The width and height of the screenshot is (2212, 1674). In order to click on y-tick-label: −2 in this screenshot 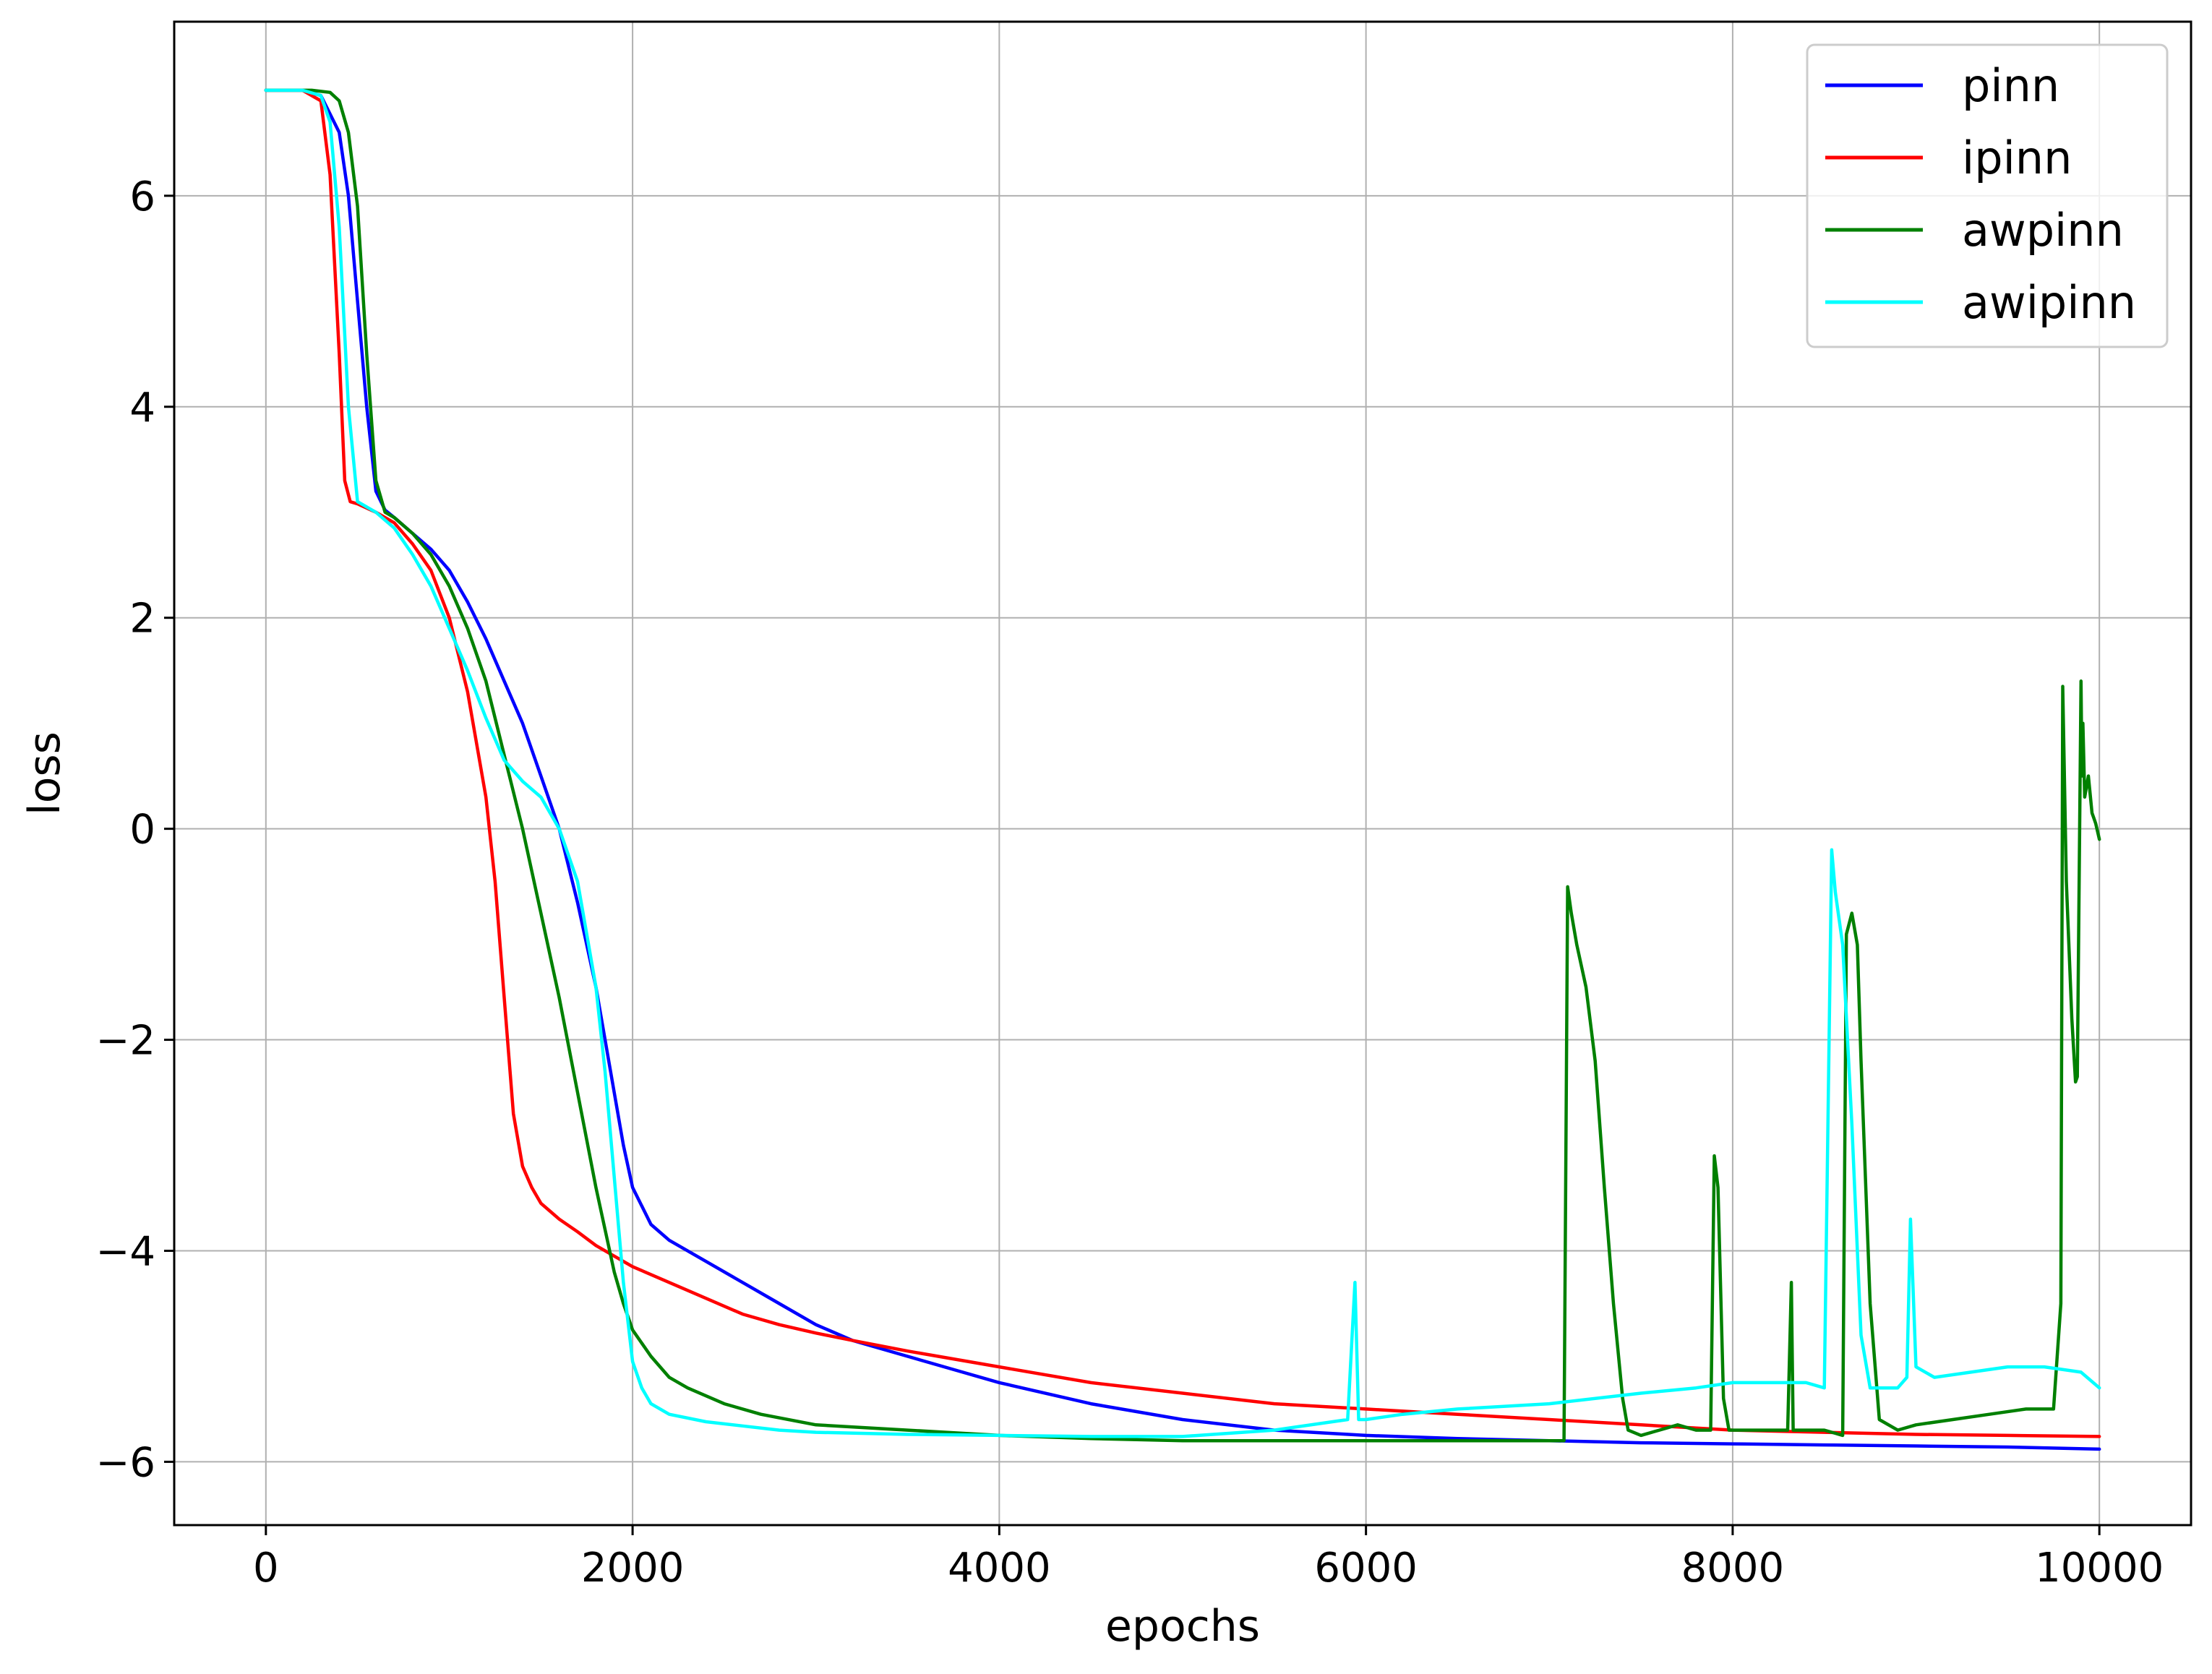, I will do `click(125, 1041)`.